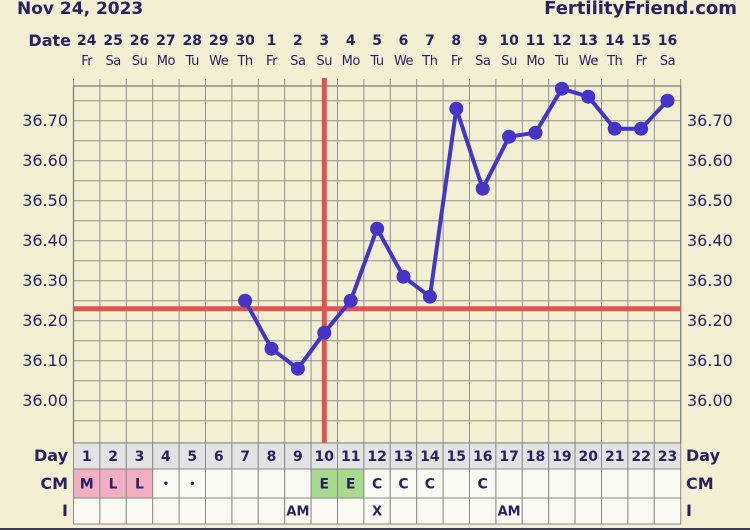  I want to click on cm-row-label-right: CM, so click(700, 483).